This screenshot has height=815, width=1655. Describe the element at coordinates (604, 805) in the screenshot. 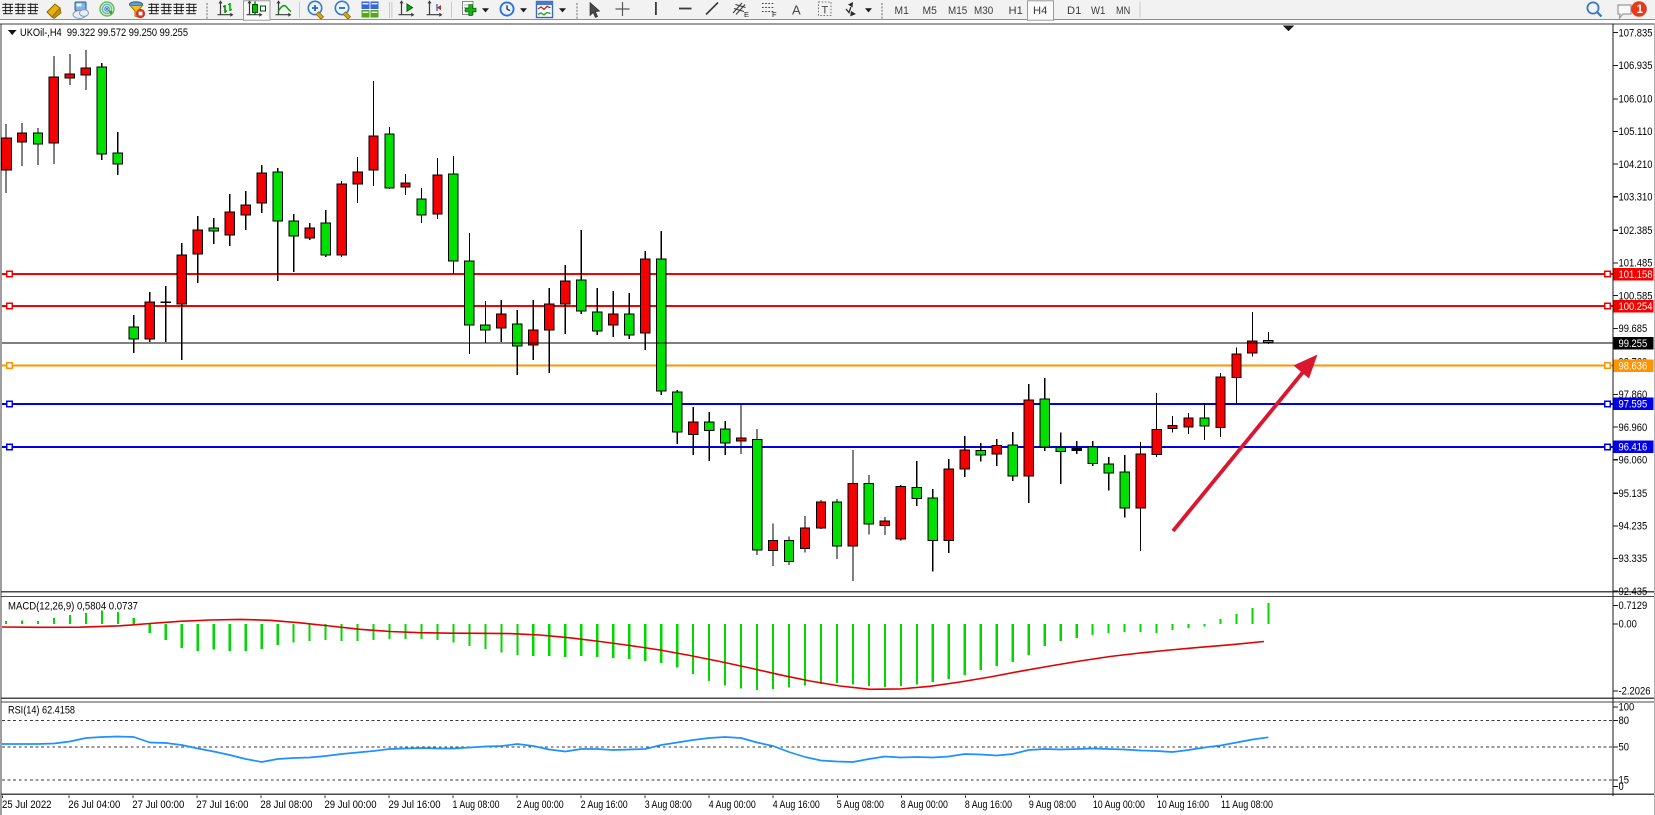

I see `svg-text: 2 Aug 16:00` at that location.